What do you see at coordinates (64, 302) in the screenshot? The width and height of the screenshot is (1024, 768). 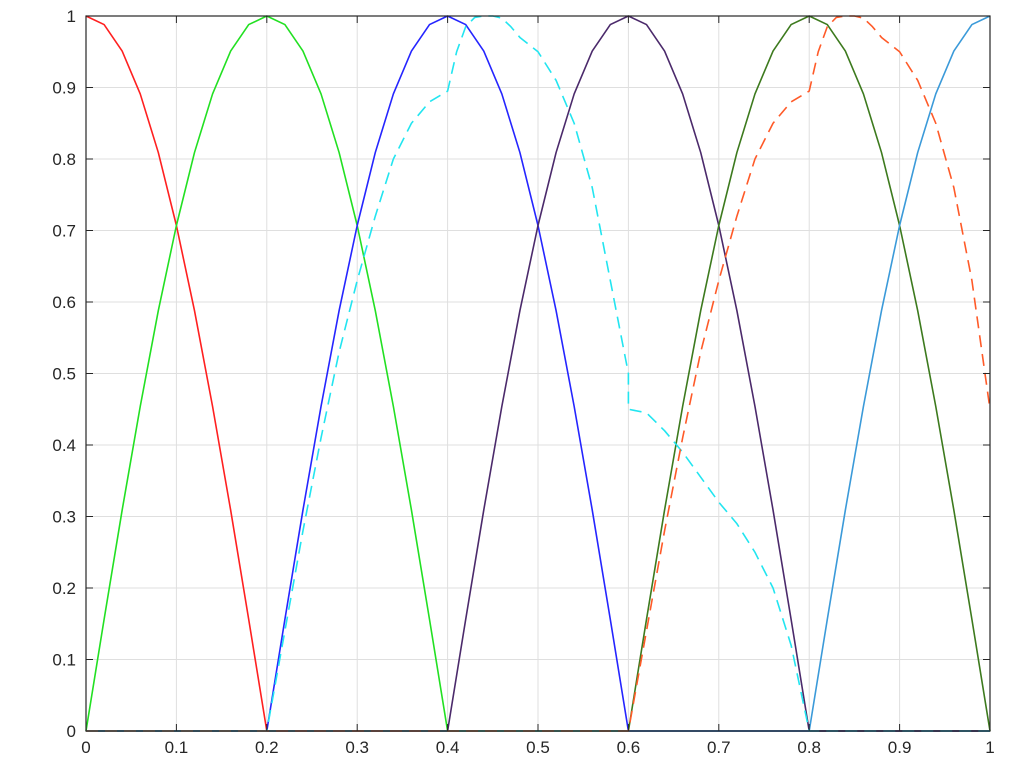 I see `y-tick-label: 0.6` at bounding box center [64, 302].